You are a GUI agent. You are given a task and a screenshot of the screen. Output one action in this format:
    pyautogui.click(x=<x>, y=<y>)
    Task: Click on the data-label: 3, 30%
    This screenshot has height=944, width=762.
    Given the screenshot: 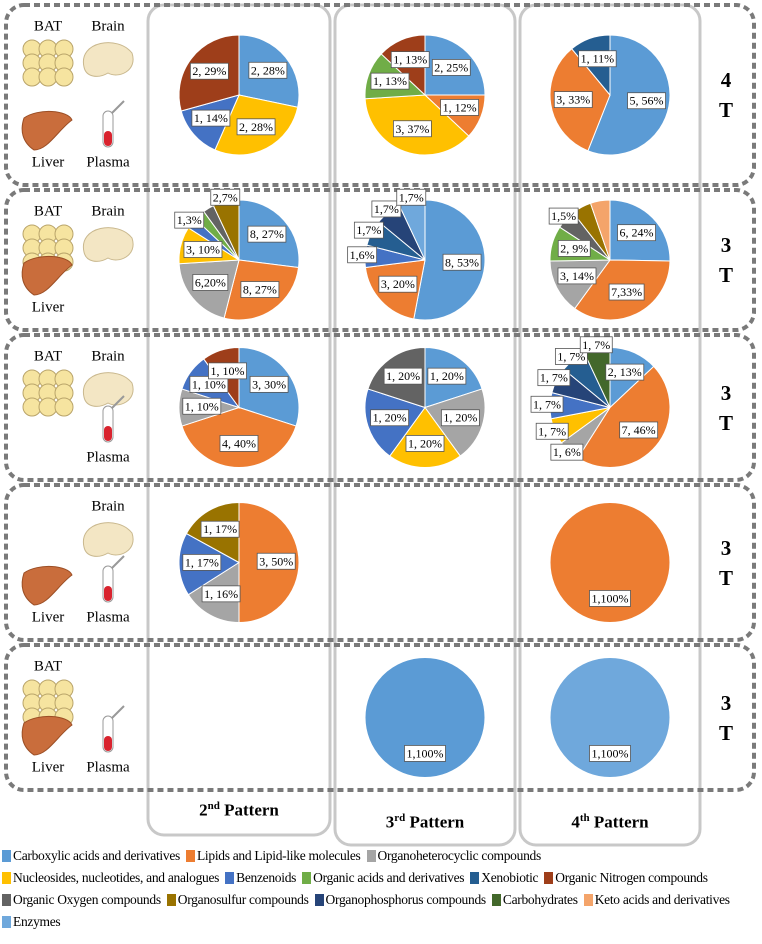 What is the action you would take?
    pyautogui.click(x=269, y=384)
    